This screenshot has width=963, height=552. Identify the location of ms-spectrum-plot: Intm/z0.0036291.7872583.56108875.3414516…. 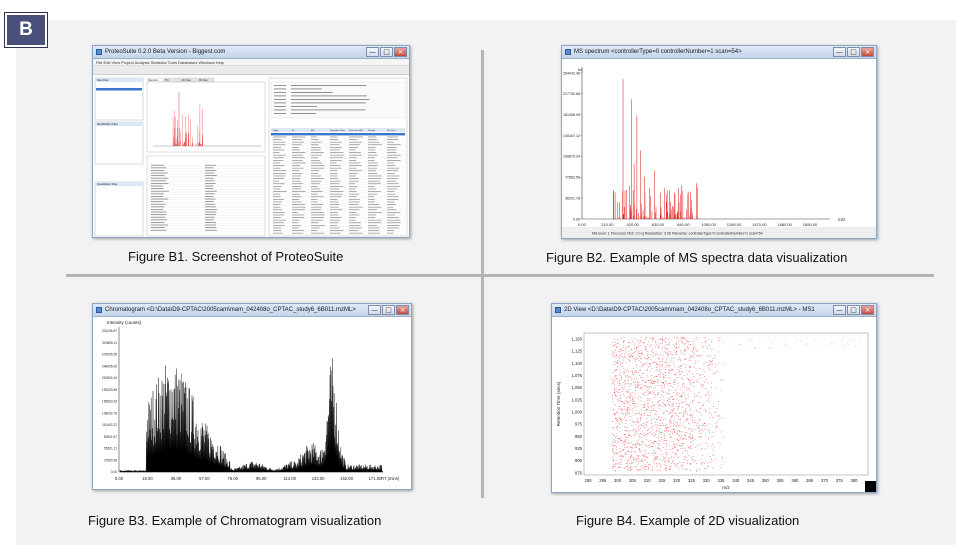
(719, 148).